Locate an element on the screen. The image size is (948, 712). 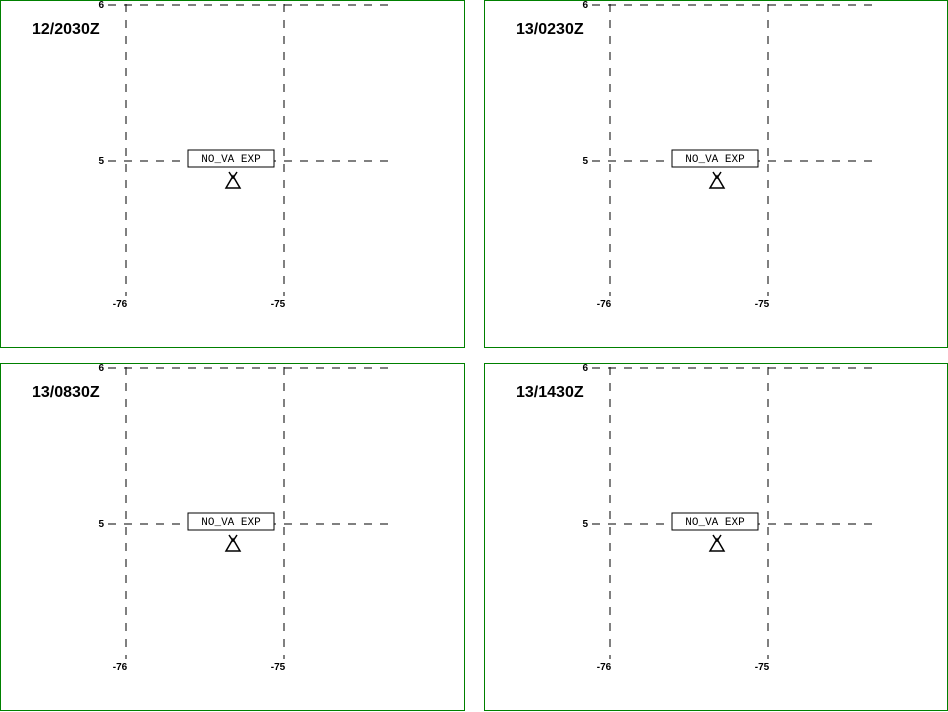
valid-time: 13/0230Z is located at coordinates (550, 29).